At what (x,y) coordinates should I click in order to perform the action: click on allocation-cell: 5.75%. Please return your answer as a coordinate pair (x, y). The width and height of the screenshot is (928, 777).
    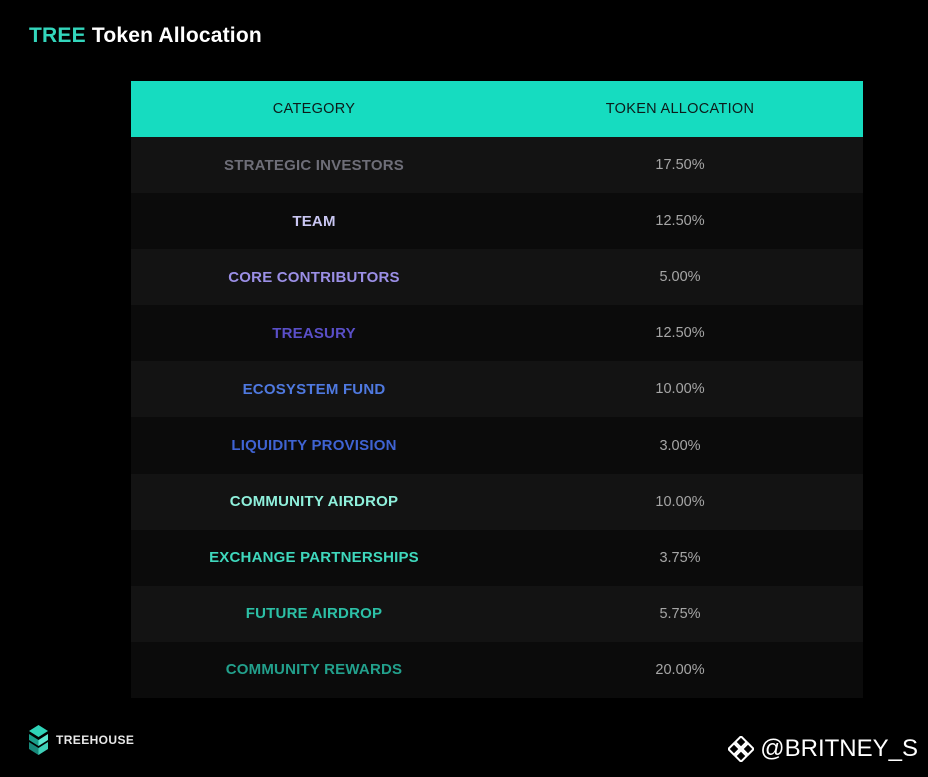
    Looking at the image, I should click on (680, 613).